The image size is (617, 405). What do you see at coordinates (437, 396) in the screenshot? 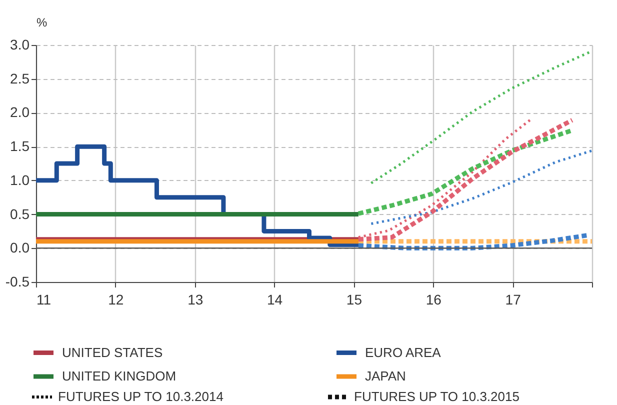
I see `text: FUTURES UP TO 10.3.2015` at bounding box center [437, 396].